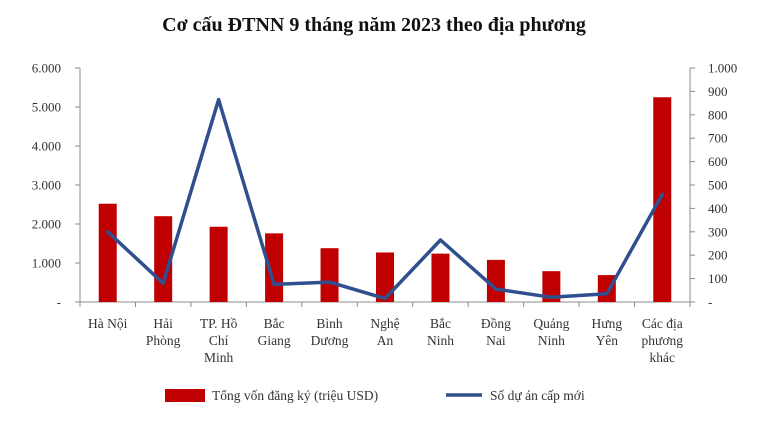 The height and width of the screenshot is (422, 768). Describe the element at coordinates (46, 263) in the screenshot. I see `left-tick-label: 1.000` at that location.